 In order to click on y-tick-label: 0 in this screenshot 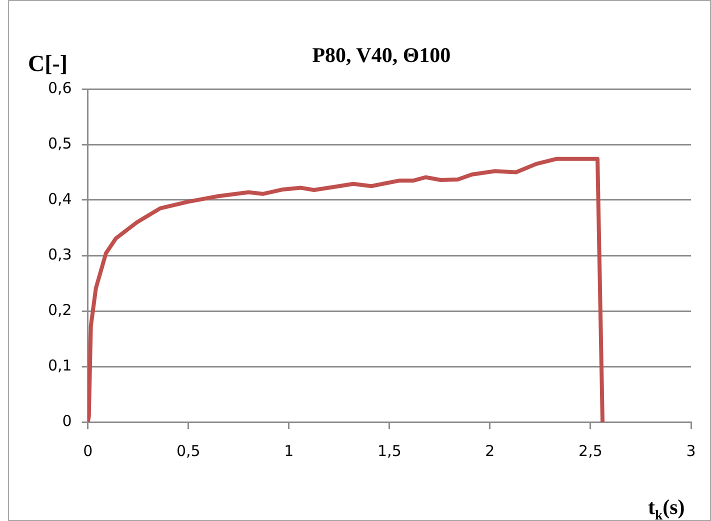, I will do `click(67, 421)`.